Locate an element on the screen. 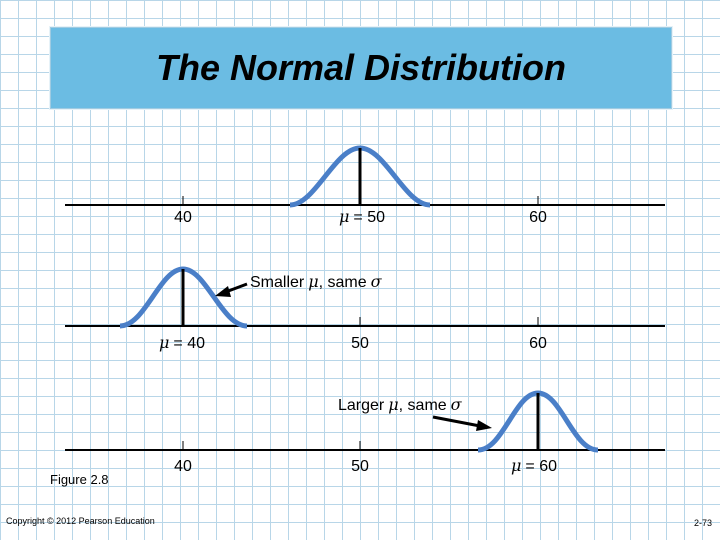  panel-3-annotation-mu: μ is located at coordinates (393, 404).